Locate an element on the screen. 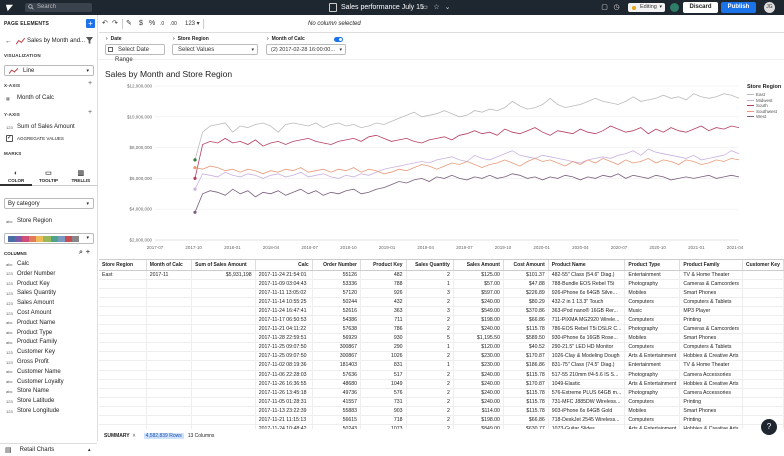 The width and height of the screenshot is (784, 456). collaborator-avatar is located at coordinates (674, 7).